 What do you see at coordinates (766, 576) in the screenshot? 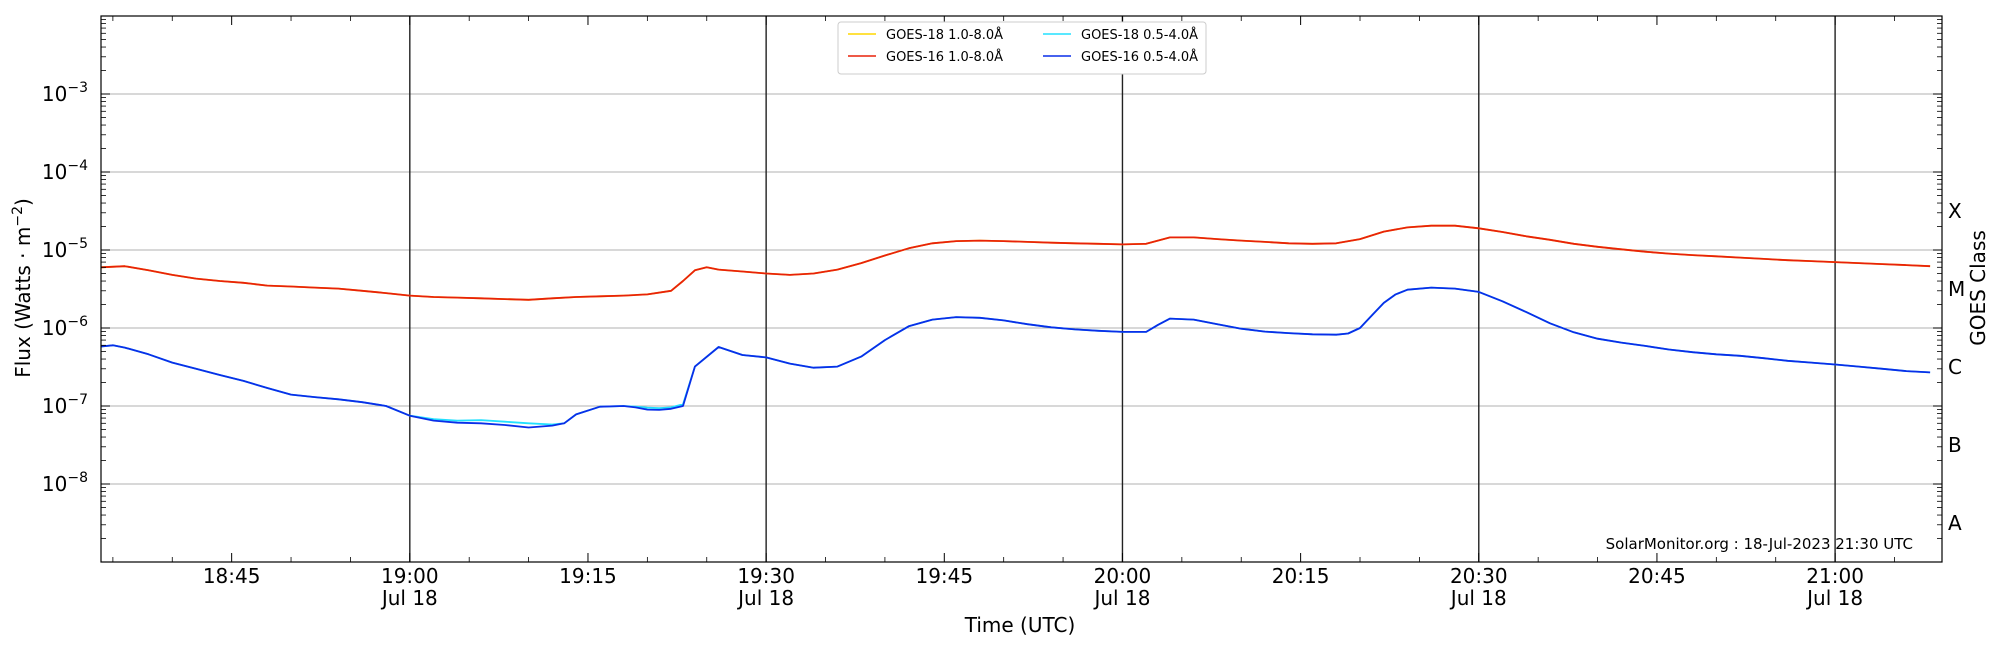
I see `x-tick-label: 19:30` at bounding box center [766, 576].